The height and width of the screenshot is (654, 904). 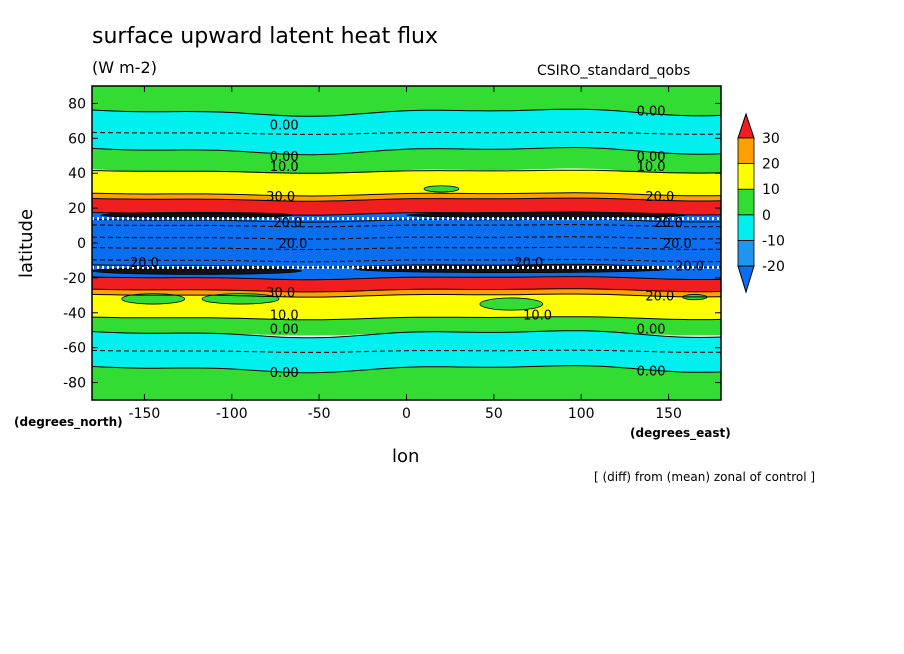 I want to click on x-tick-label-6: 150, so click(x=668, y=414).